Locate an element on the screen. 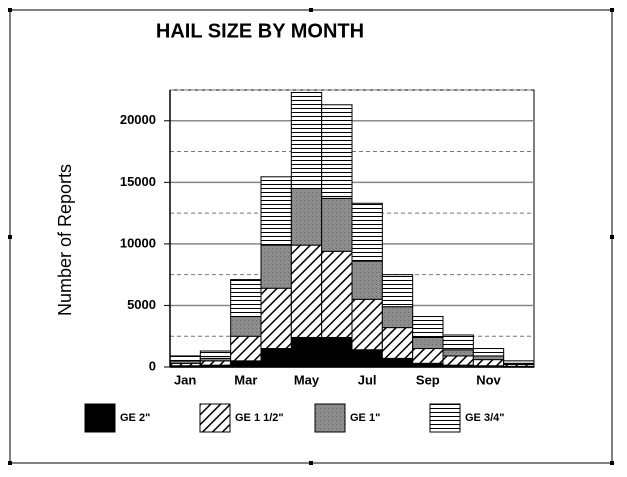 The width and height of the screenshot is (627, 477). x-tick-label: Jan is located at coordinates (185, 379).